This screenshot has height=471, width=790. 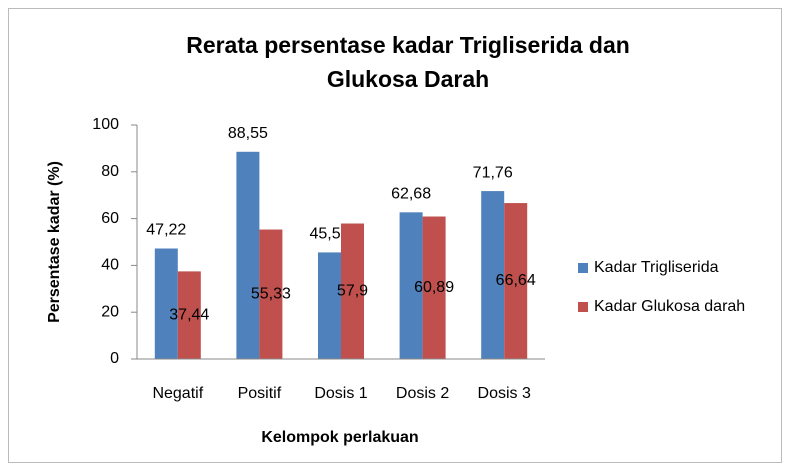 What do you see at coordinates (110, 218) in the screenshot?
I see `y-tick-label: 60` at bounding box center [110, 218].